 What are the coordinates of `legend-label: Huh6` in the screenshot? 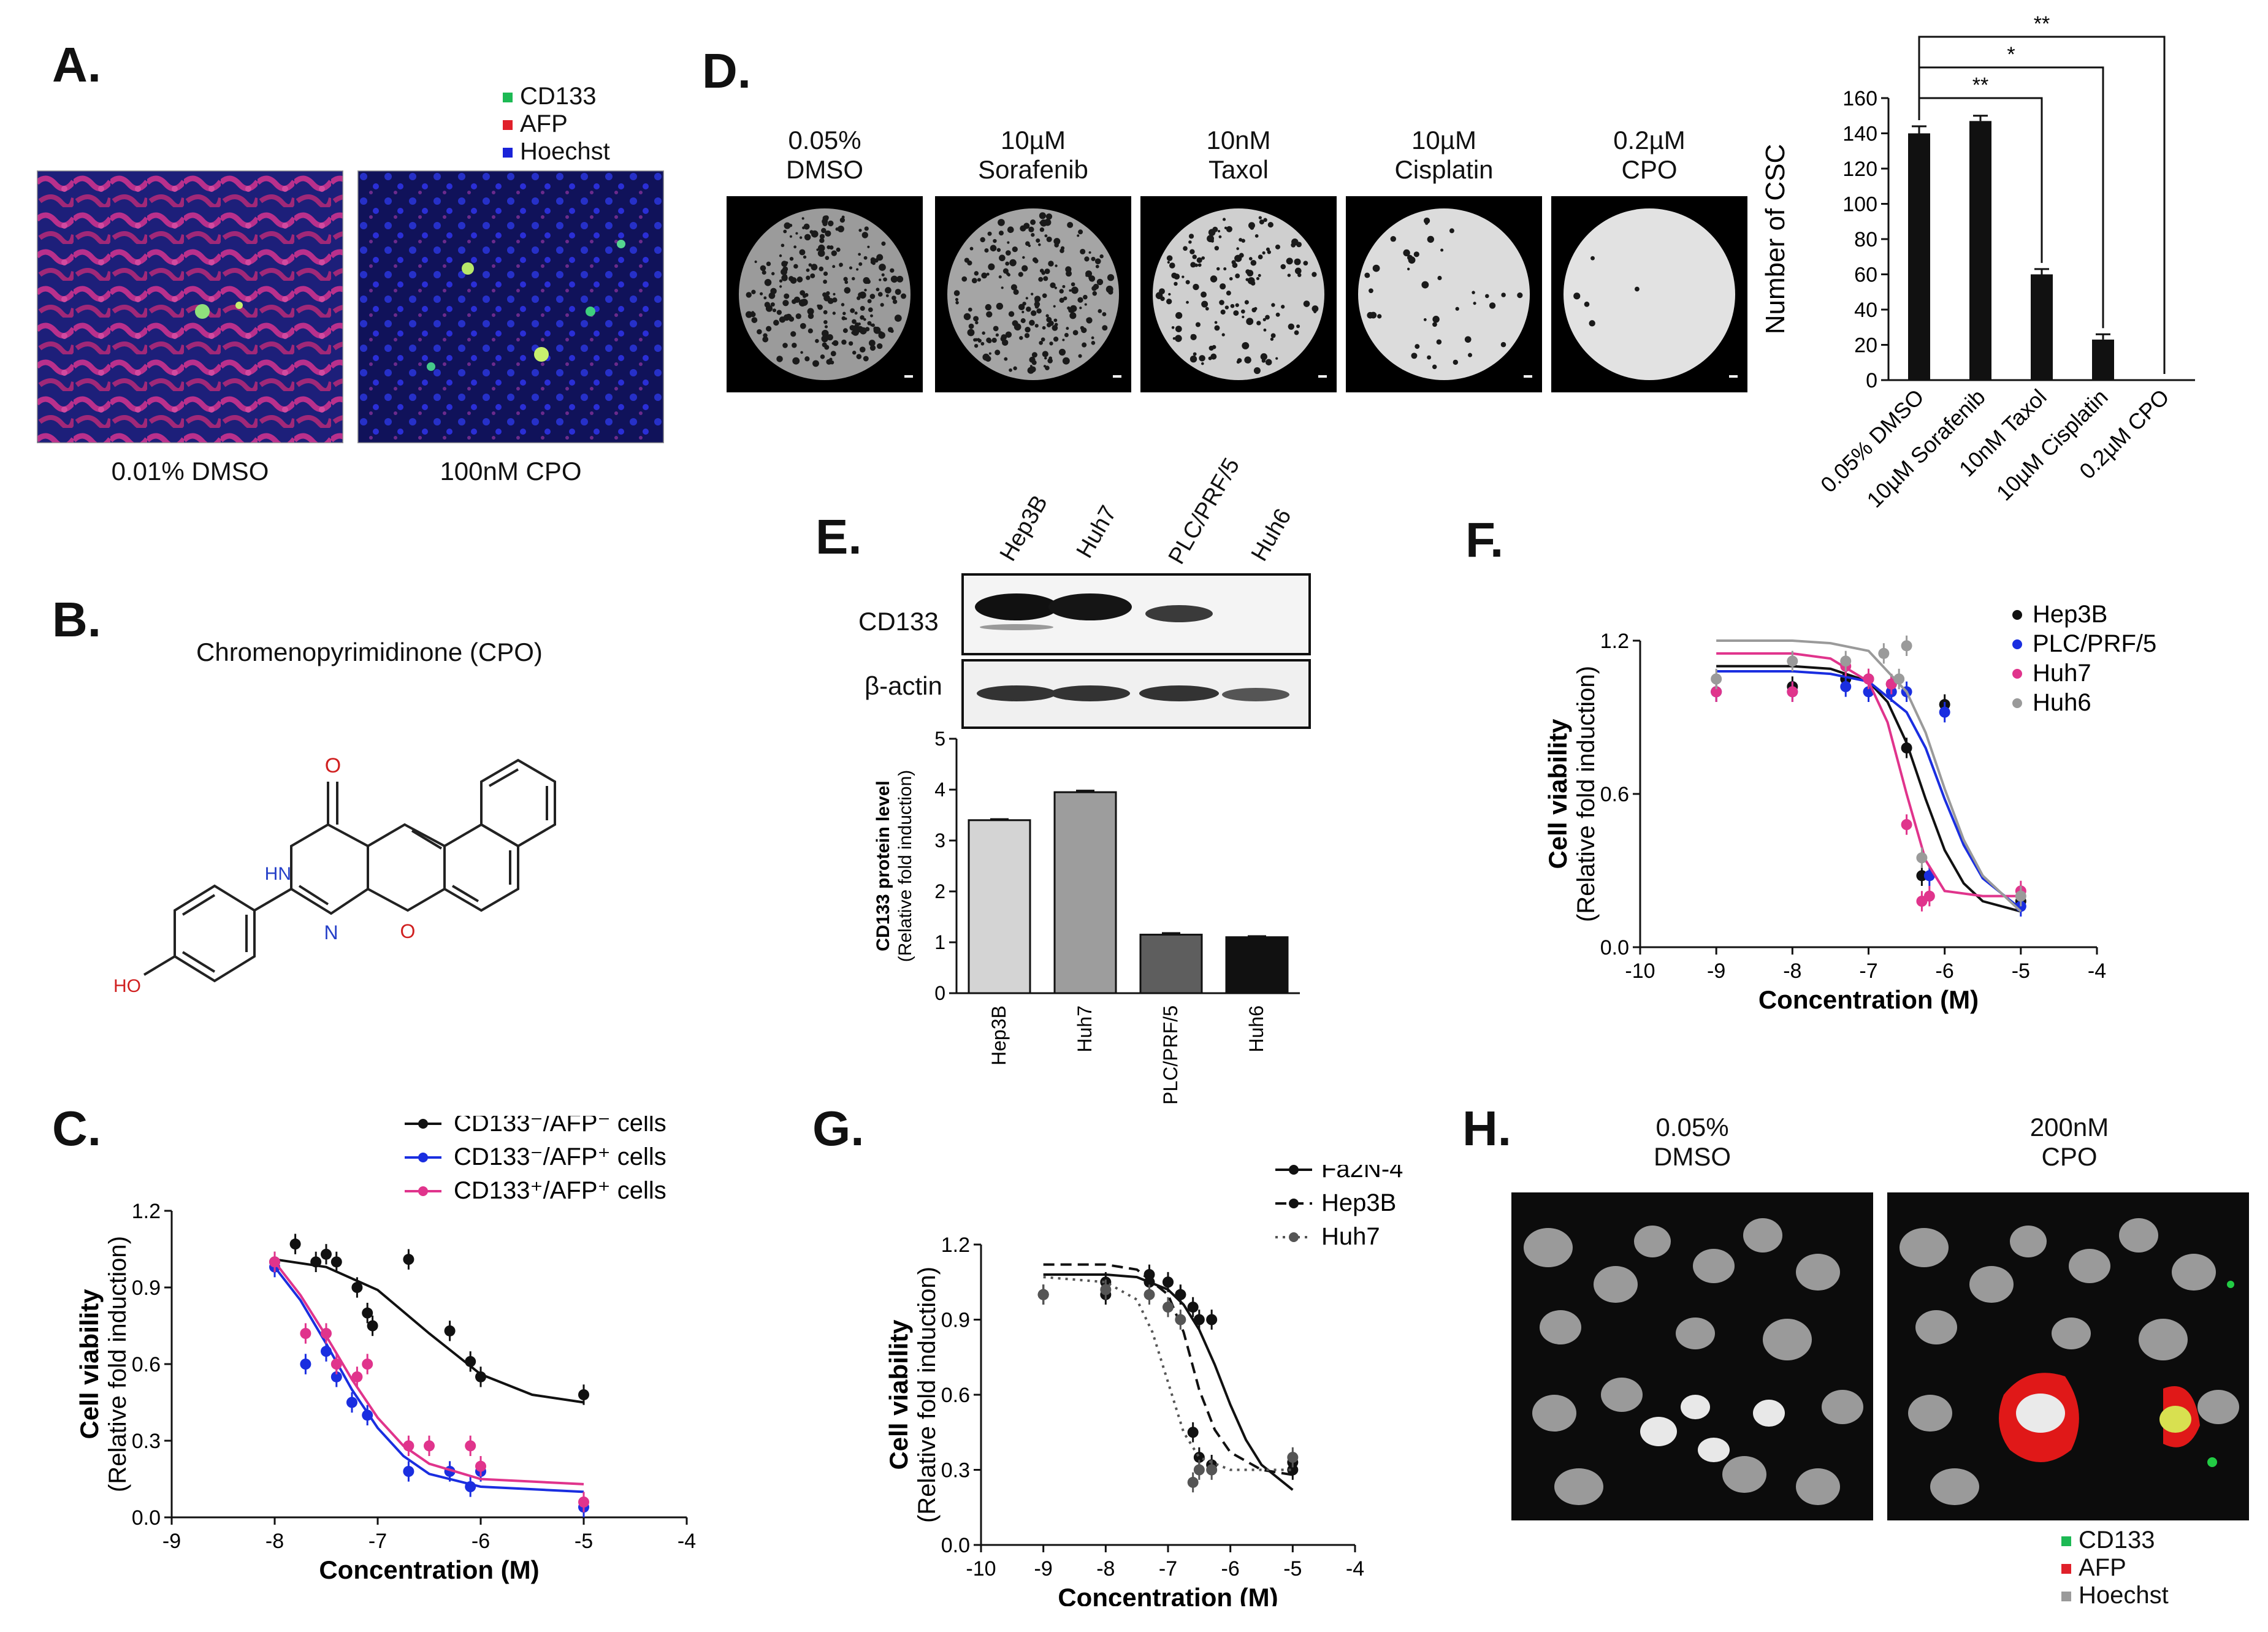 It's located at (2062, 702).